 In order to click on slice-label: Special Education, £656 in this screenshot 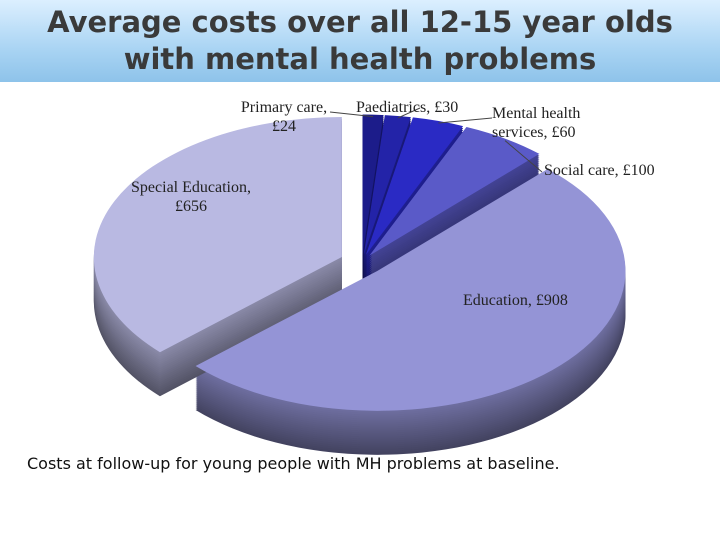, I will do `click(191, 197)`.